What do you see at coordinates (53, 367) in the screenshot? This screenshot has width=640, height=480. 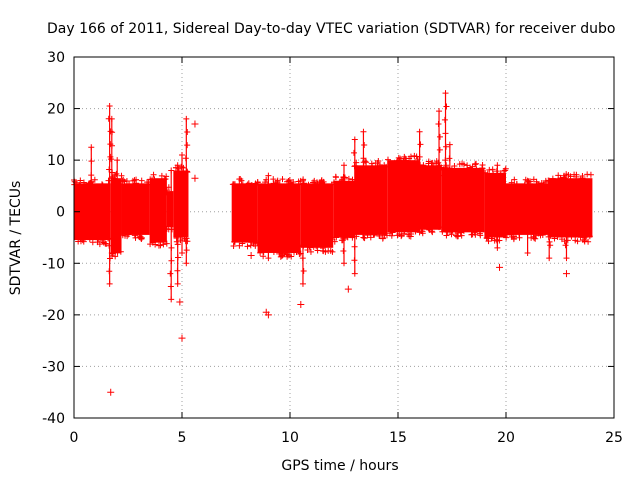 I see `y-tick-label: -30` at bounding box center [53, 367].